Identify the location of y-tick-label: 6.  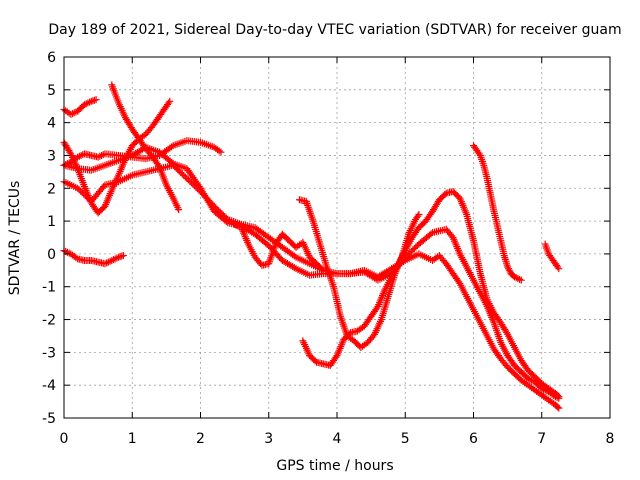
(51, 58).